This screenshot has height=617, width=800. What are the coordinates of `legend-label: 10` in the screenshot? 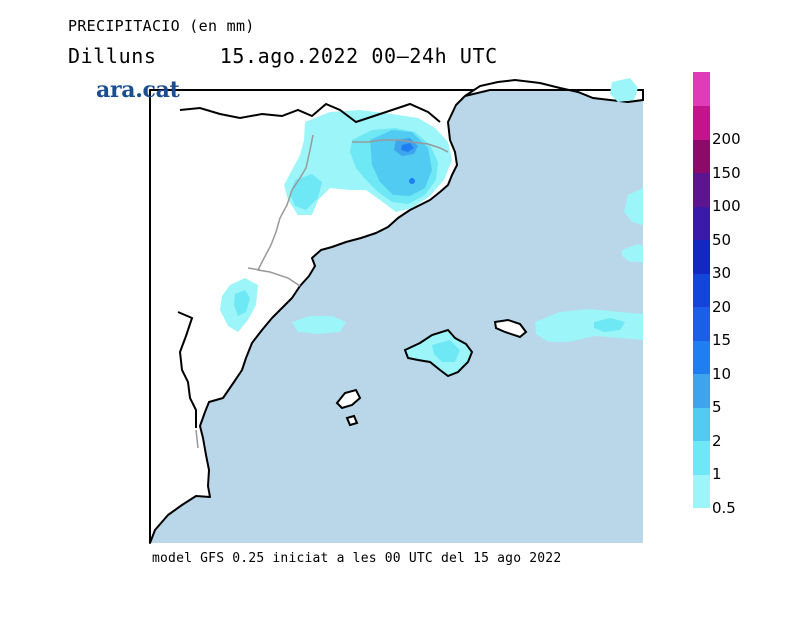 It's located at (722, 373).